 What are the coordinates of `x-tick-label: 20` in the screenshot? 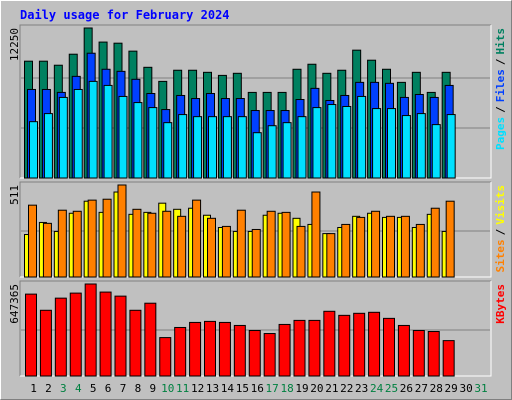 It's located at (316, 388).